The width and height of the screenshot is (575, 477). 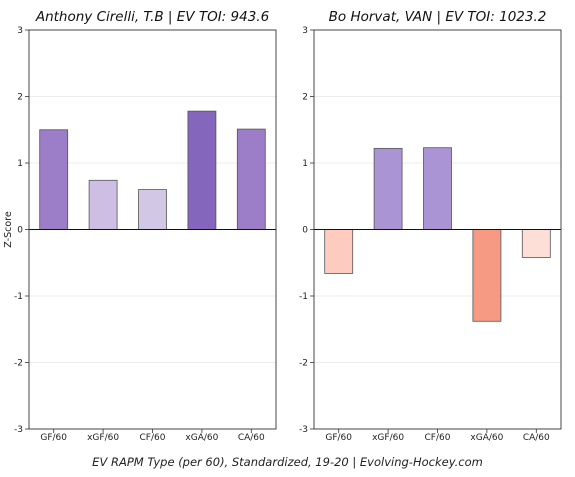 What do you see at coordinates (8, 229) in the screenshot?
I see `y-axis-label: Z-Score` at bounding box center [8, 229].